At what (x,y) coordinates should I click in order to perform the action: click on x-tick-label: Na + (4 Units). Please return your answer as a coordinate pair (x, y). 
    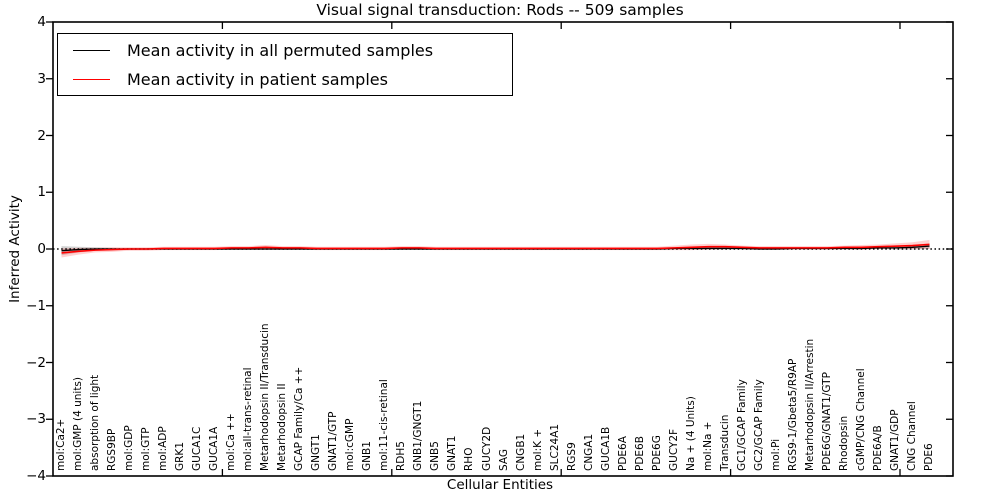
    Looking at the image, I should click on (690, 433).